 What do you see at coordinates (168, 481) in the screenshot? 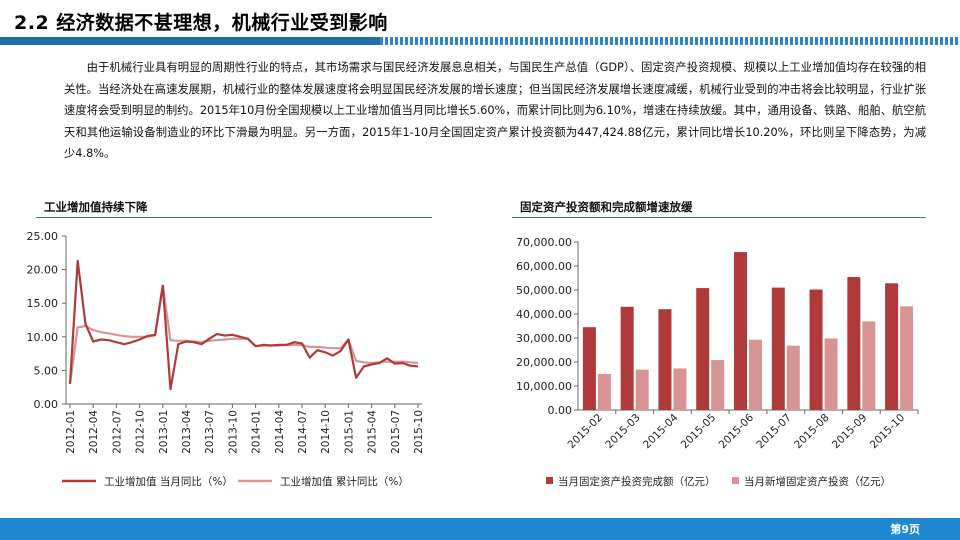
I see `legend-label: 工业增加值 当月同比（%）` at bounding box center [168, 481].